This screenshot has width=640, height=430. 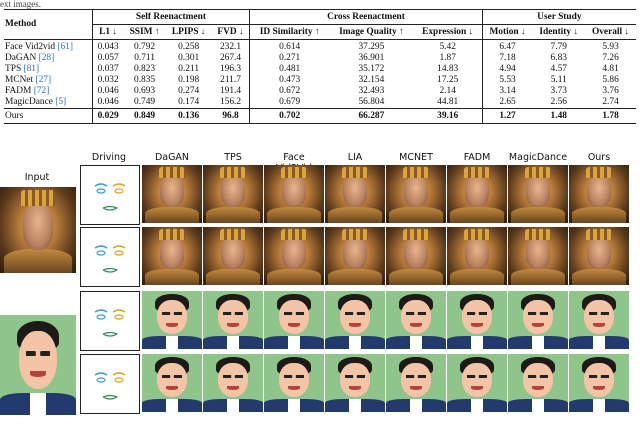 What do you see at coordinates (610, 32) in the screenshot?
I see `col-overall: Overall ↓` at bounding box center [610, 32].